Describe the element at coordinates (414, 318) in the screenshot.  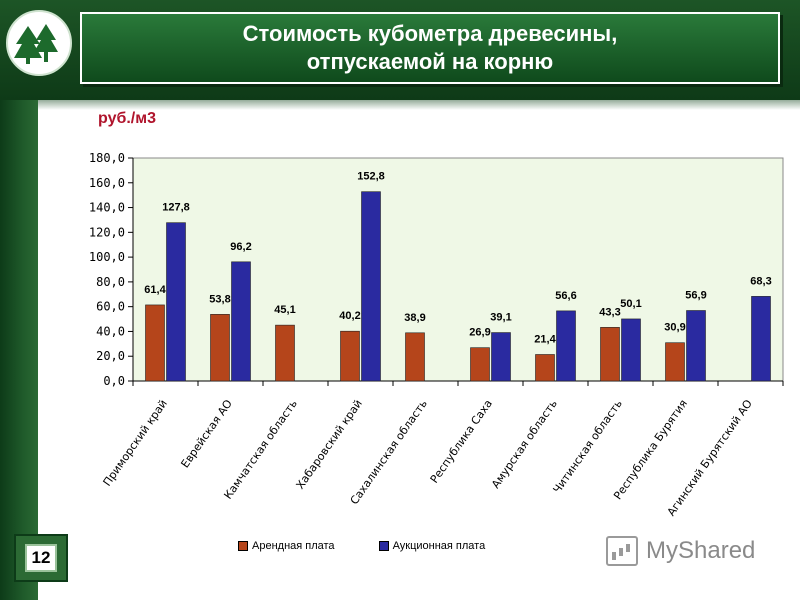
I see `data-label-rent: 38,9` at that location.